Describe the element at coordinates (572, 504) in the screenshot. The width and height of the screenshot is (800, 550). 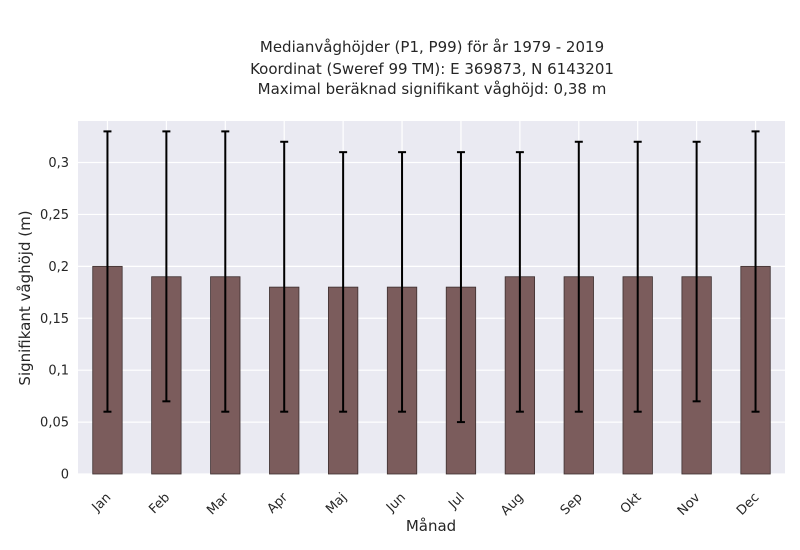
I see `x-tick-label: Sep` at that location.